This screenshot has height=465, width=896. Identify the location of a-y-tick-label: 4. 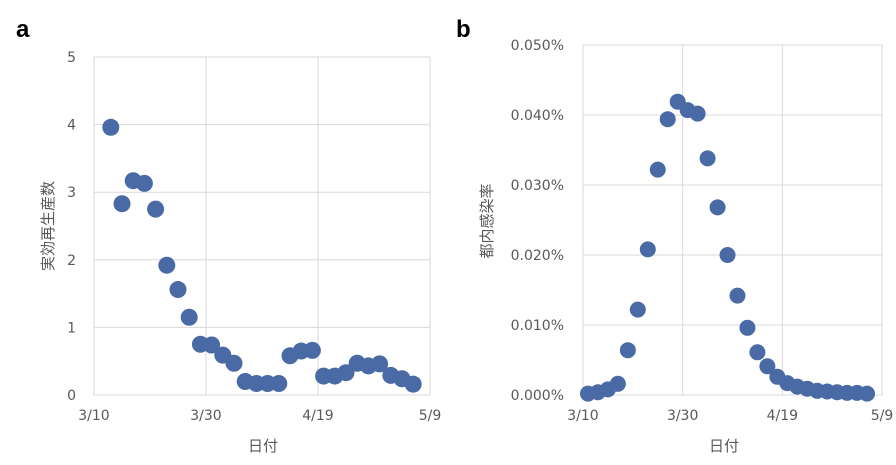
(71, 126).